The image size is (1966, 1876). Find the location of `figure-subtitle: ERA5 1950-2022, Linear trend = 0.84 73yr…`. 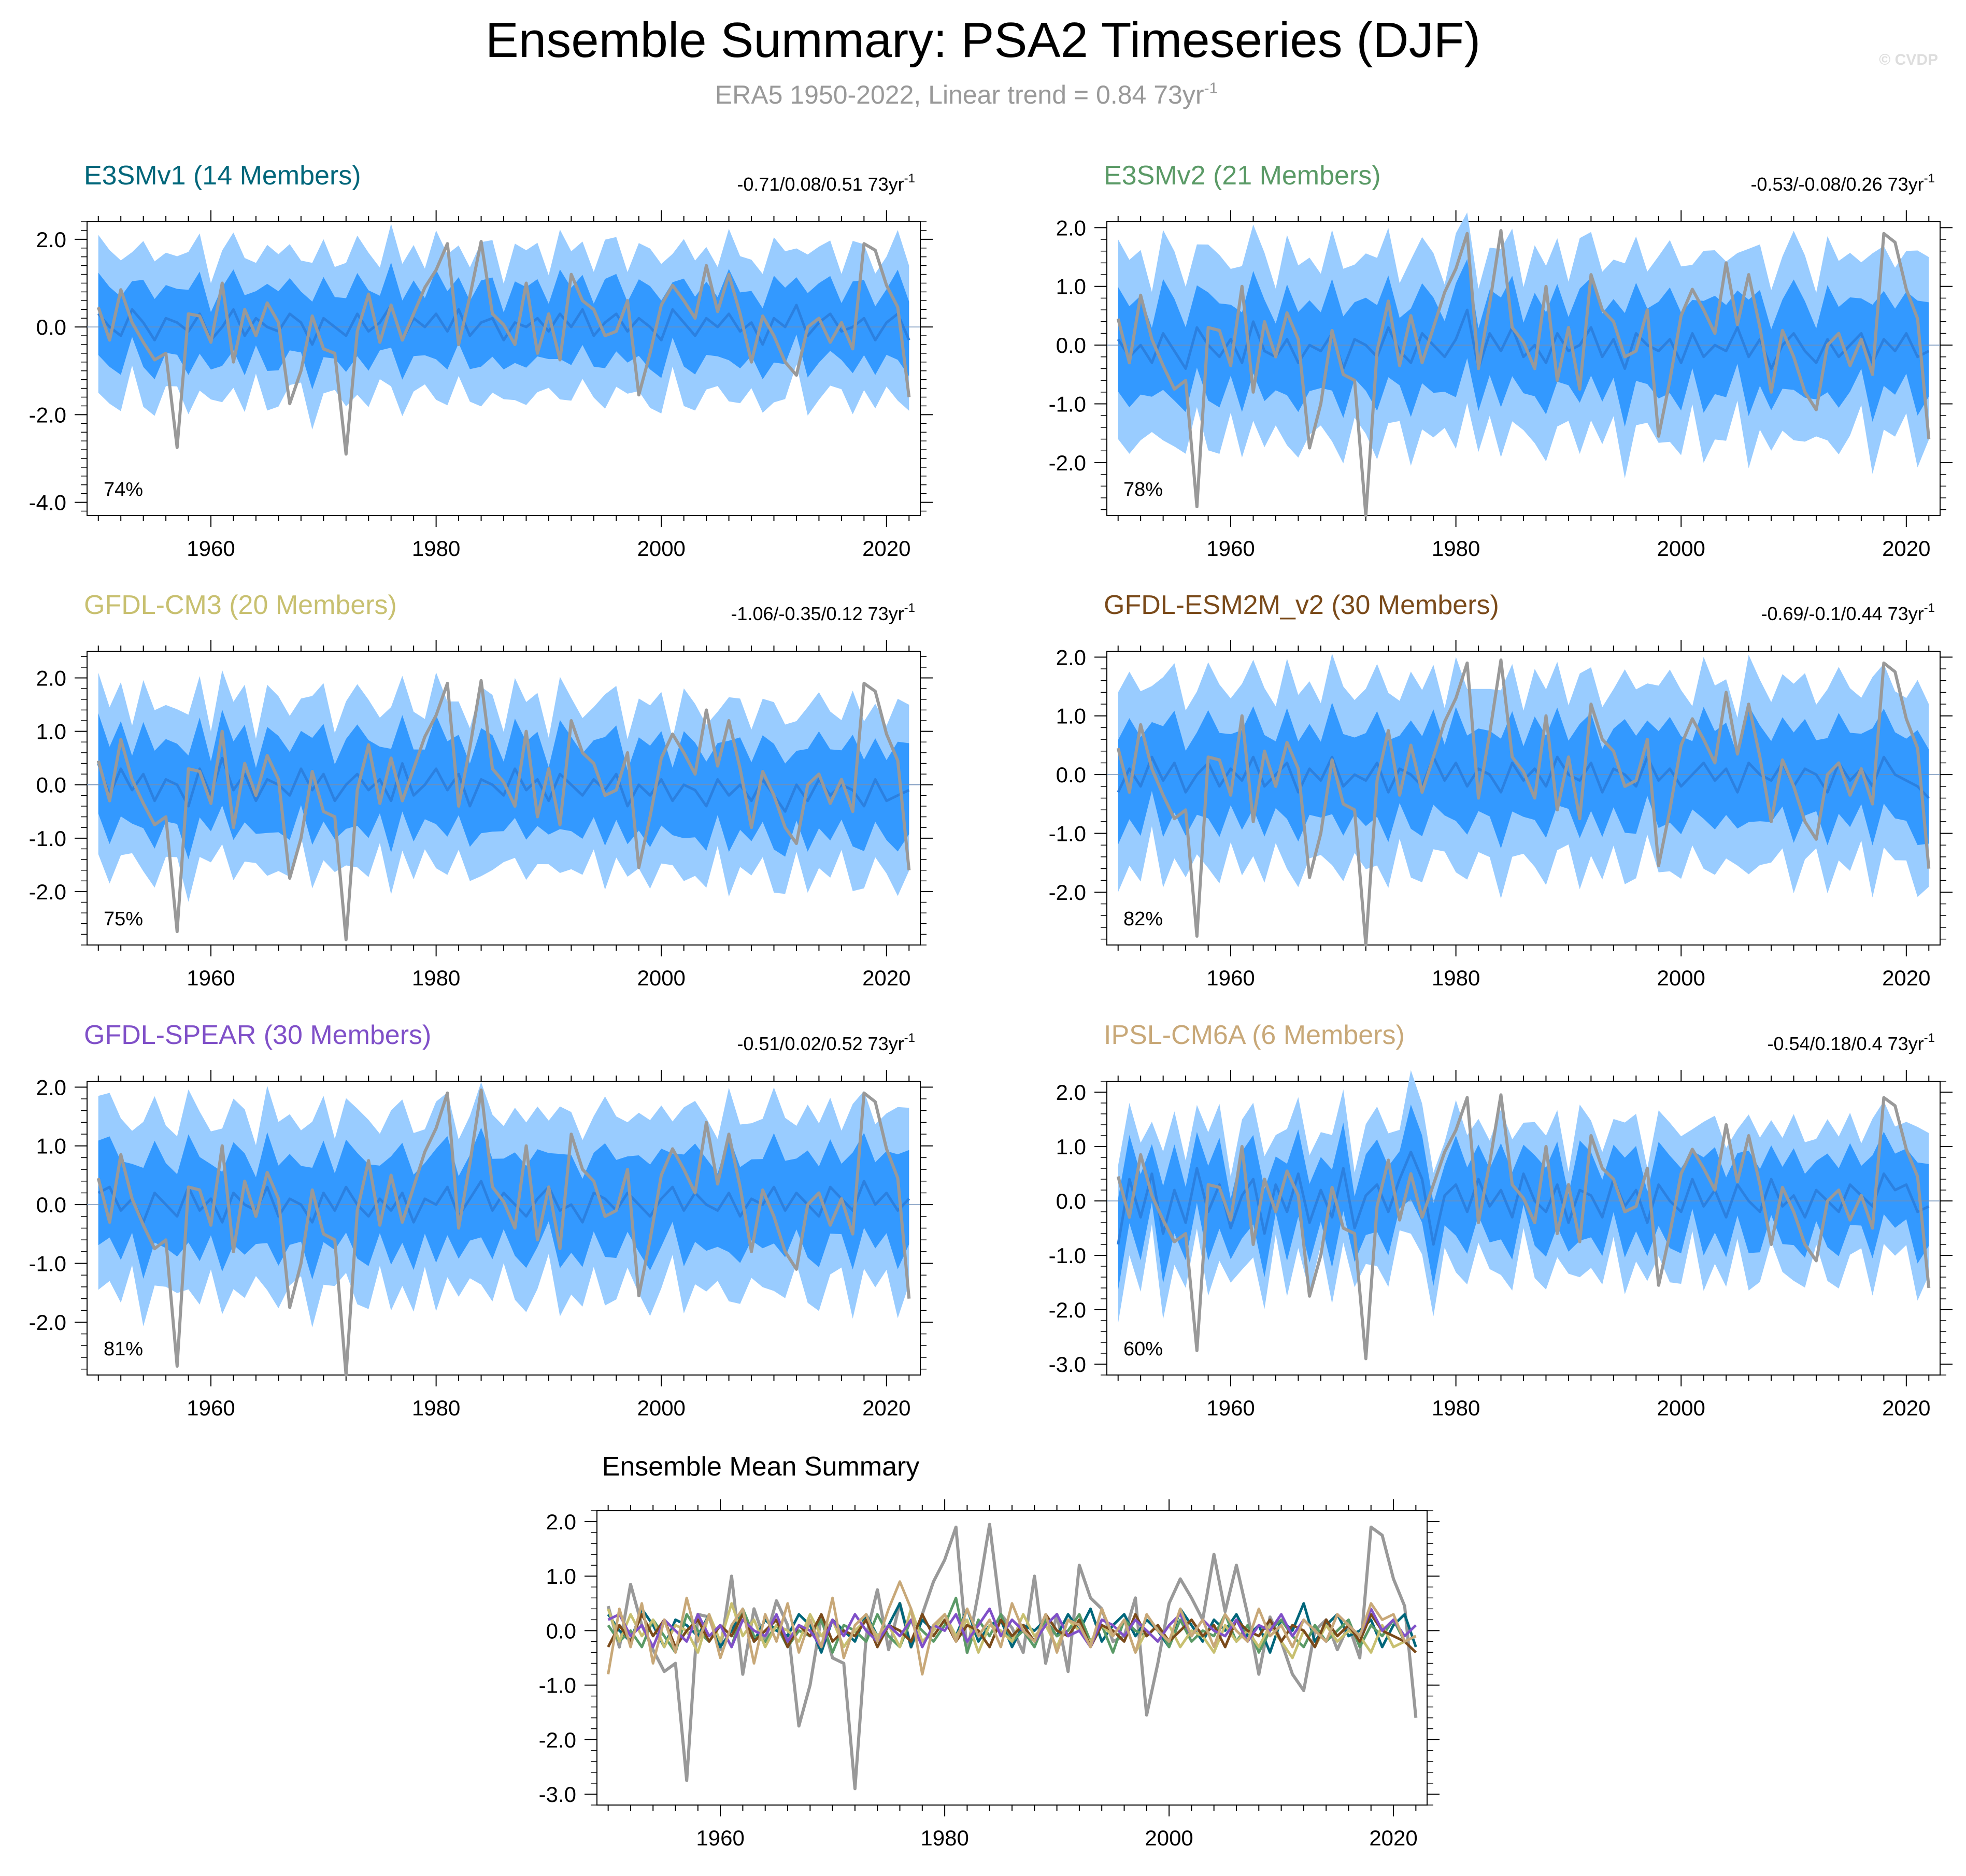

figure-subtitle: ERA5 1950-2022, Linear trend = 0.84 73yr… is located at coordinates (966, 94).